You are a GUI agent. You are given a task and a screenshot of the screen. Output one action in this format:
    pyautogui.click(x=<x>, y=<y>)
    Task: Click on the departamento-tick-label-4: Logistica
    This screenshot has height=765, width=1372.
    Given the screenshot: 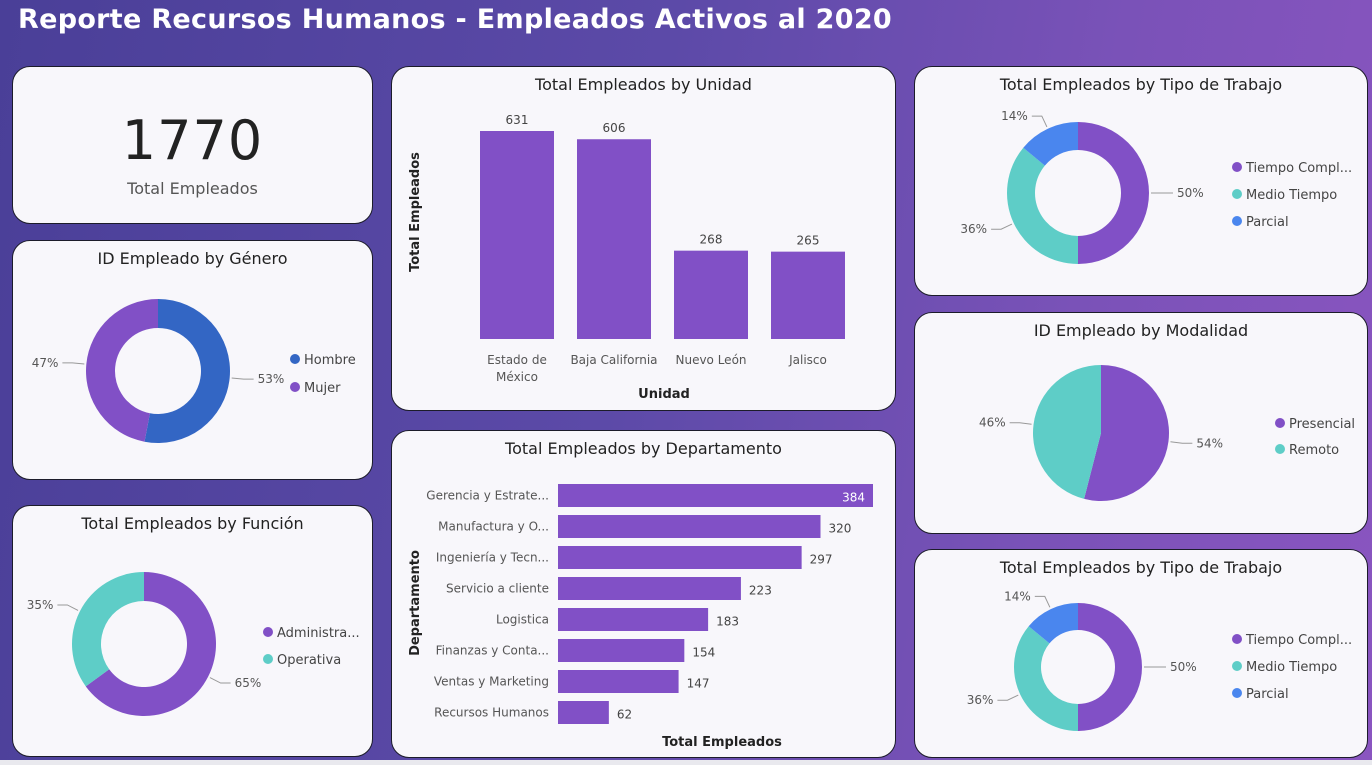 What is the action you would take?
    pyautogui.click(x=522, y=620)
    